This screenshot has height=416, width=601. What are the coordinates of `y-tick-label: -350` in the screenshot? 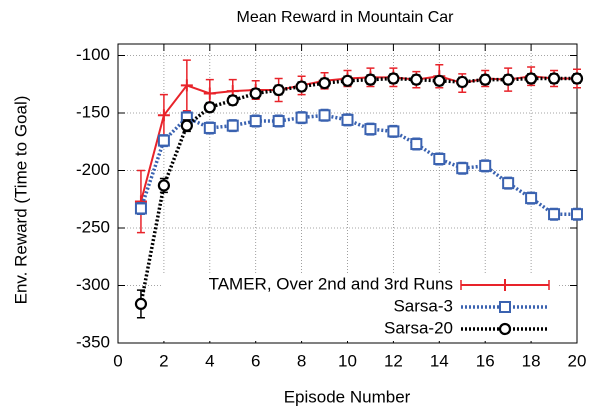 It's located at (93, 341).